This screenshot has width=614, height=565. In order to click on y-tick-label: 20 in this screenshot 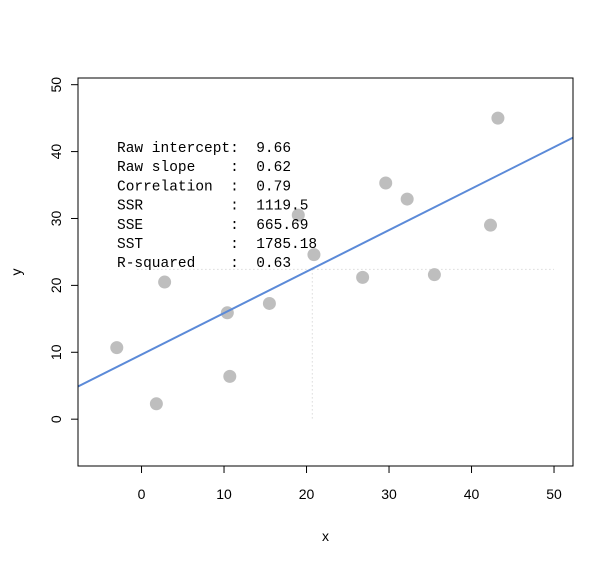, I will do `click(56, 285)`.